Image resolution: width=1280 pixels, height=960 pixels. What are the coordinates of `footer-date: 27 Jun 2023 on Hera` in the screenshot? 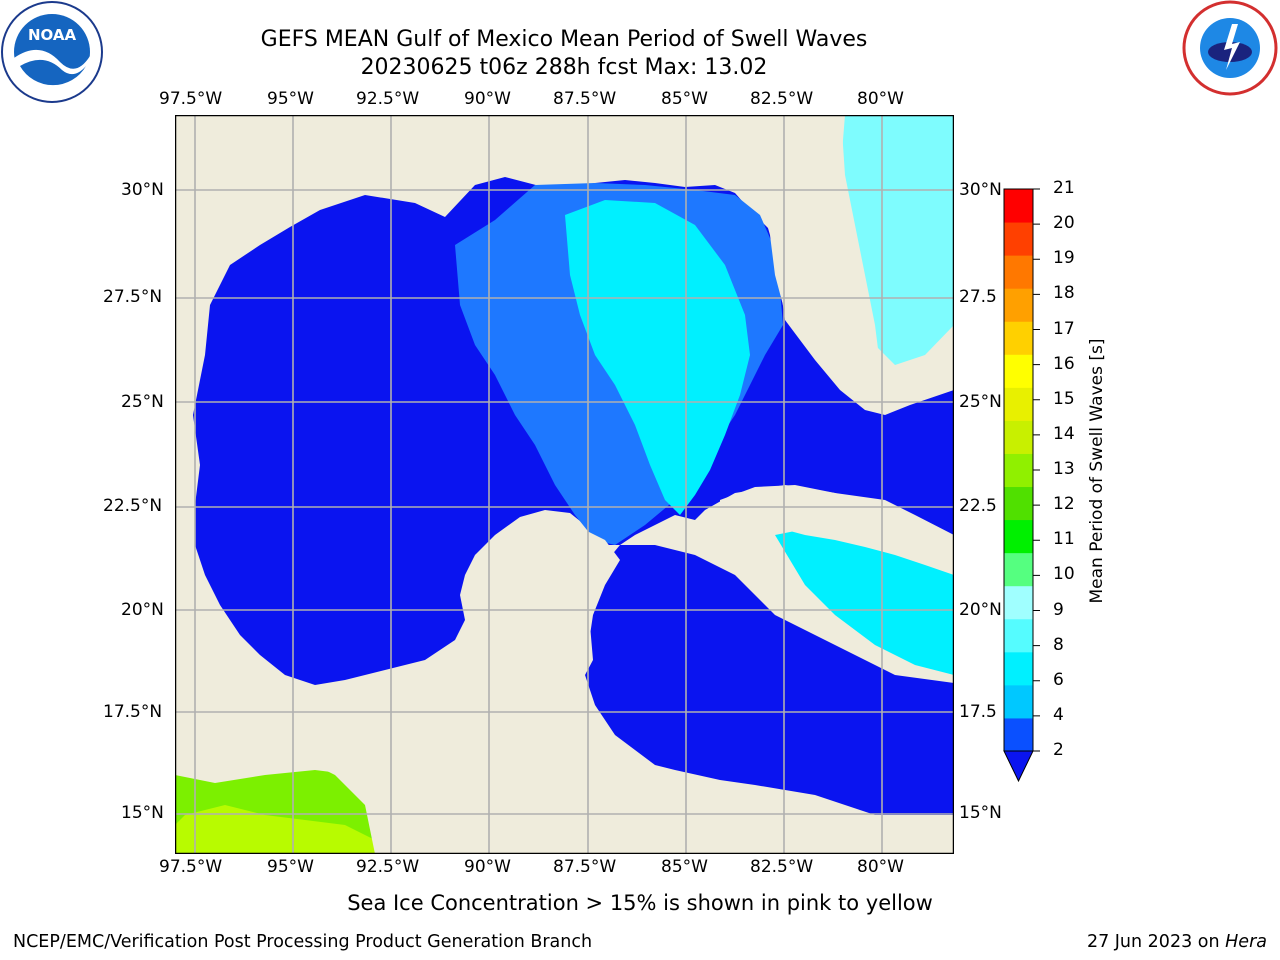 It's located at (1177, 942).